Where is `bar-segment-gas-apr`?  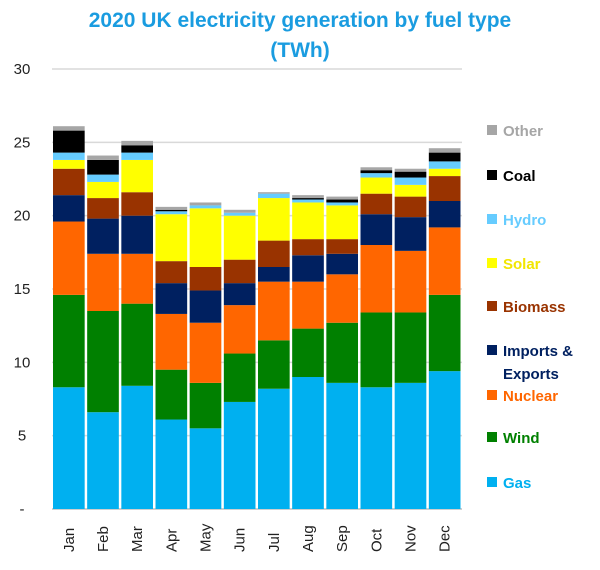 bar-segment-gas-apr is located at coordinates (171, 464).